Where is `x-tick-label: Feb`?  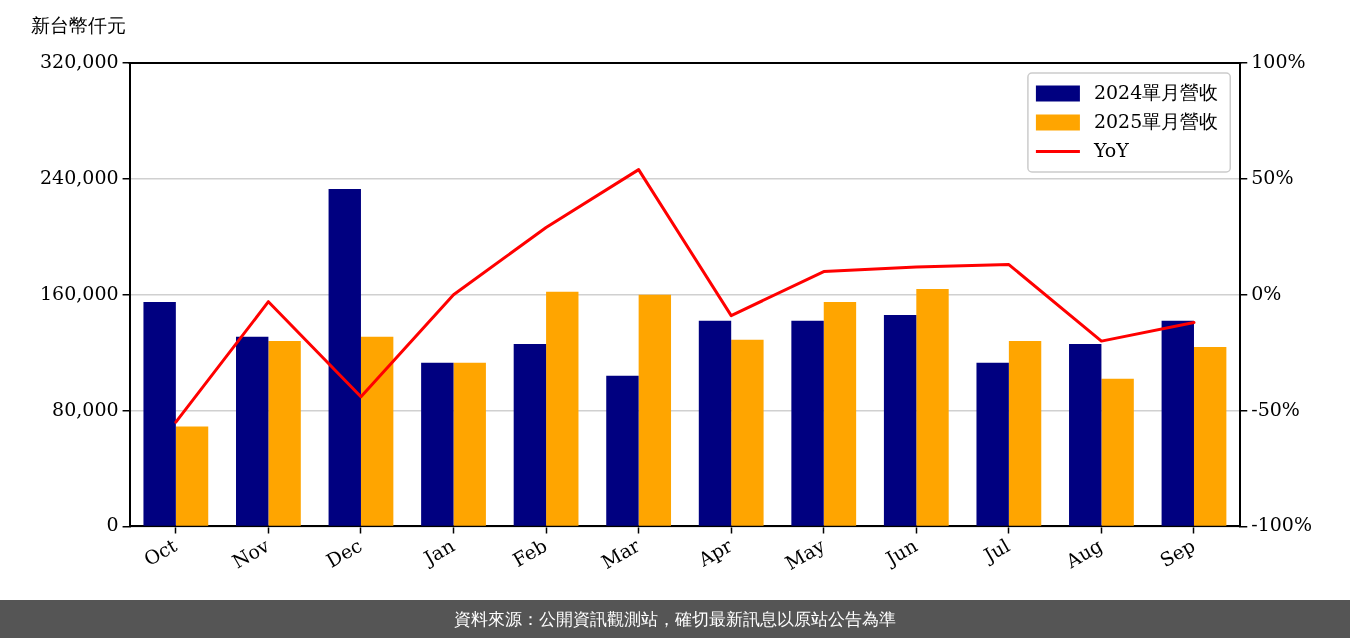 x-tick-label: Feb is located at coordinates (529, 552).